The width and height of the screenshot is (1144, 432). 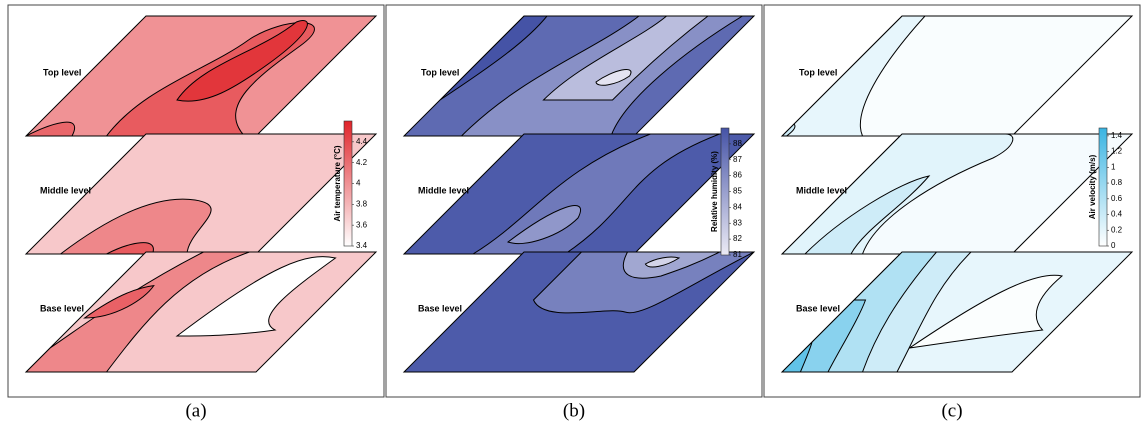 I want to click on colorbar-tick-label: 0.8, so click(x=1117, y=182).